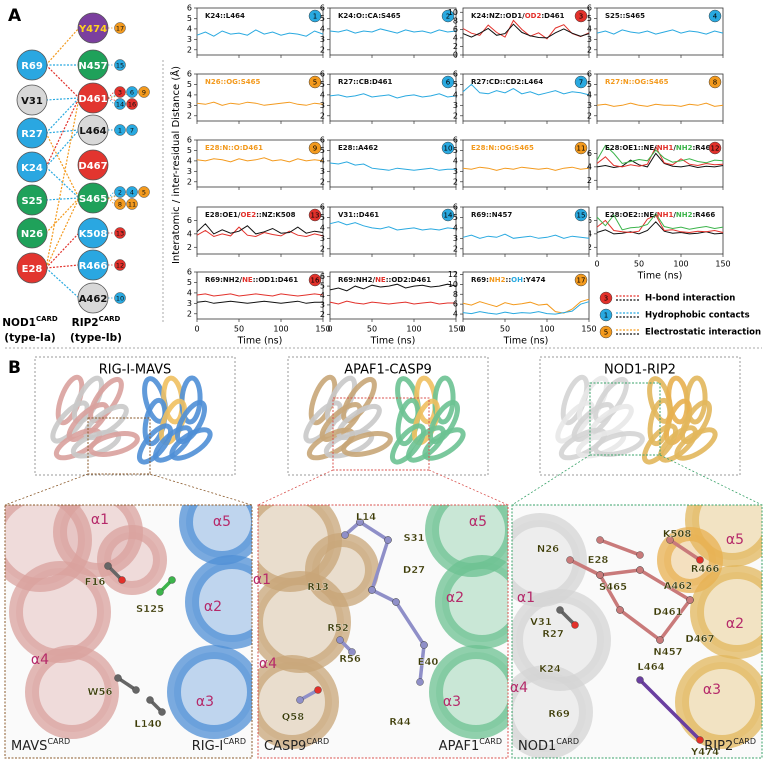  Describe the element at coordinates (110, 319) in the screenshot. I see `header-sup: CARD` at that location.